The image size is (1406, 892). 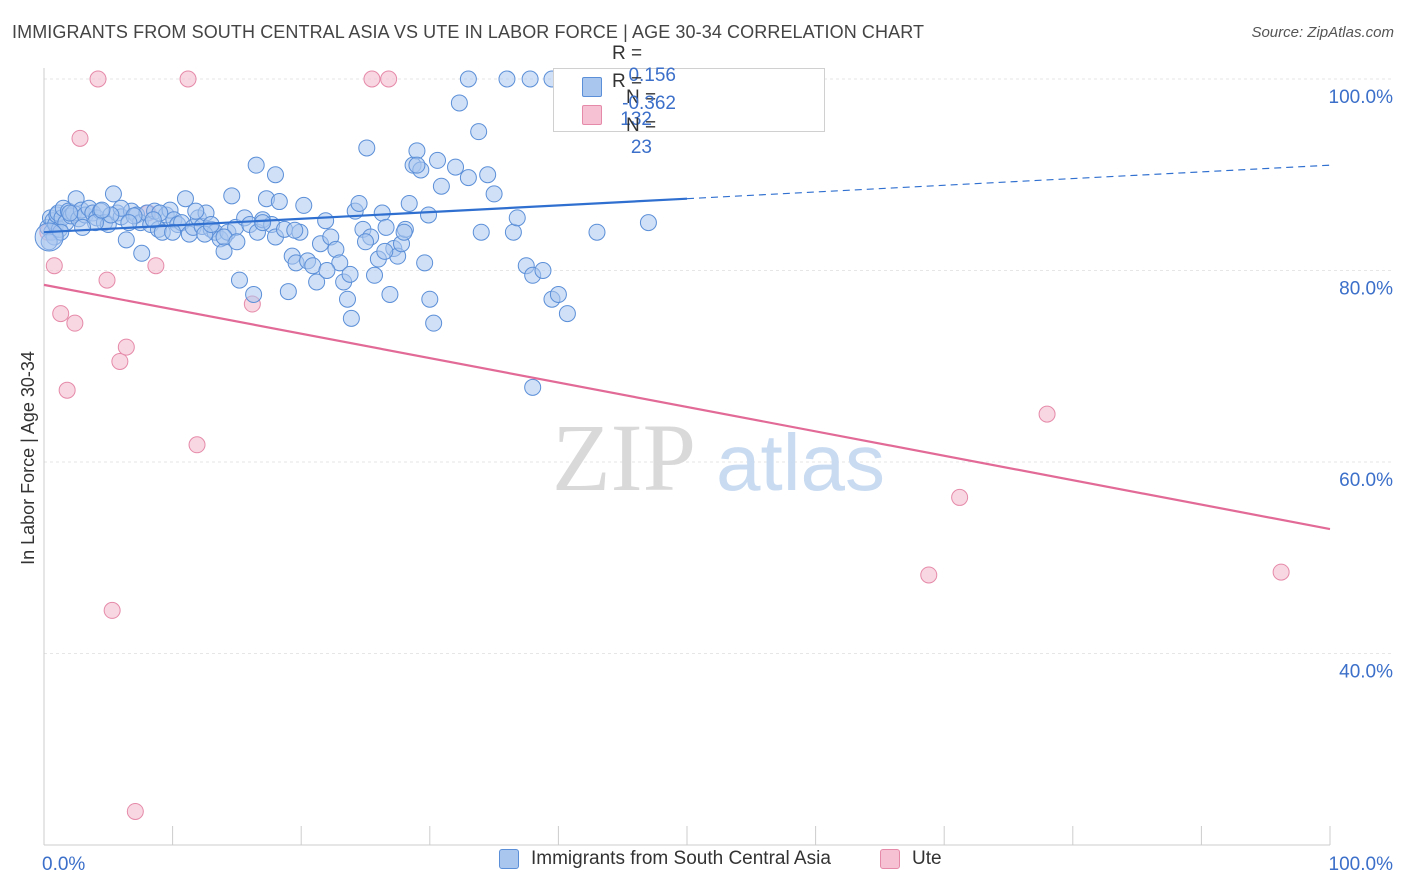 I want to click on legend-label-immigrants: Immigrants from South Central Asia, so click(x=681, y=858).